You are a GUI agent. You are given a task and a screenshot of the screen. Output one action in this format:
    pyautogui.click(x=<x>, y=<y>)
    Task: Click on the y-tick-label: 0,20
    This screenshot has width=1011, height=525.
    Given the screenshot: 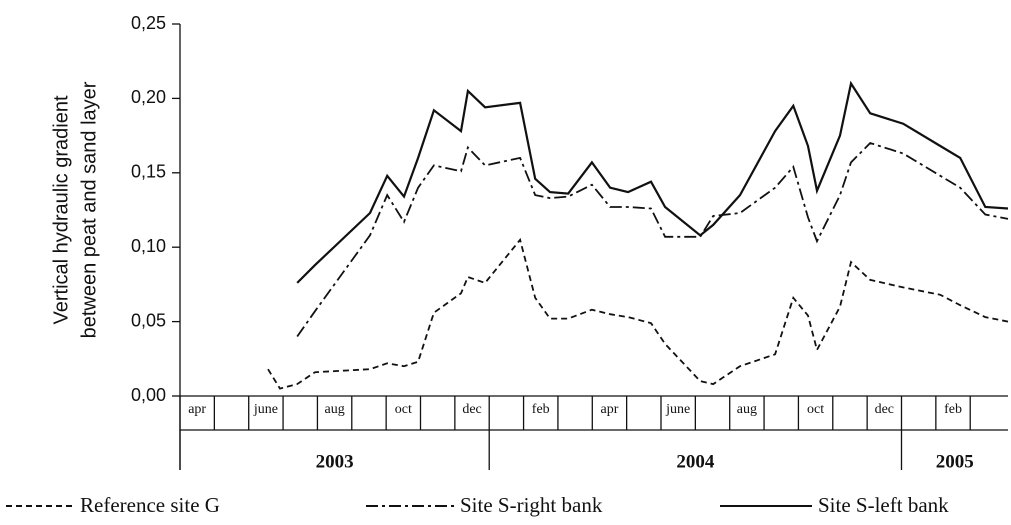 What is the action you would take?
    pyautogui.click(x=148, y=97)
    